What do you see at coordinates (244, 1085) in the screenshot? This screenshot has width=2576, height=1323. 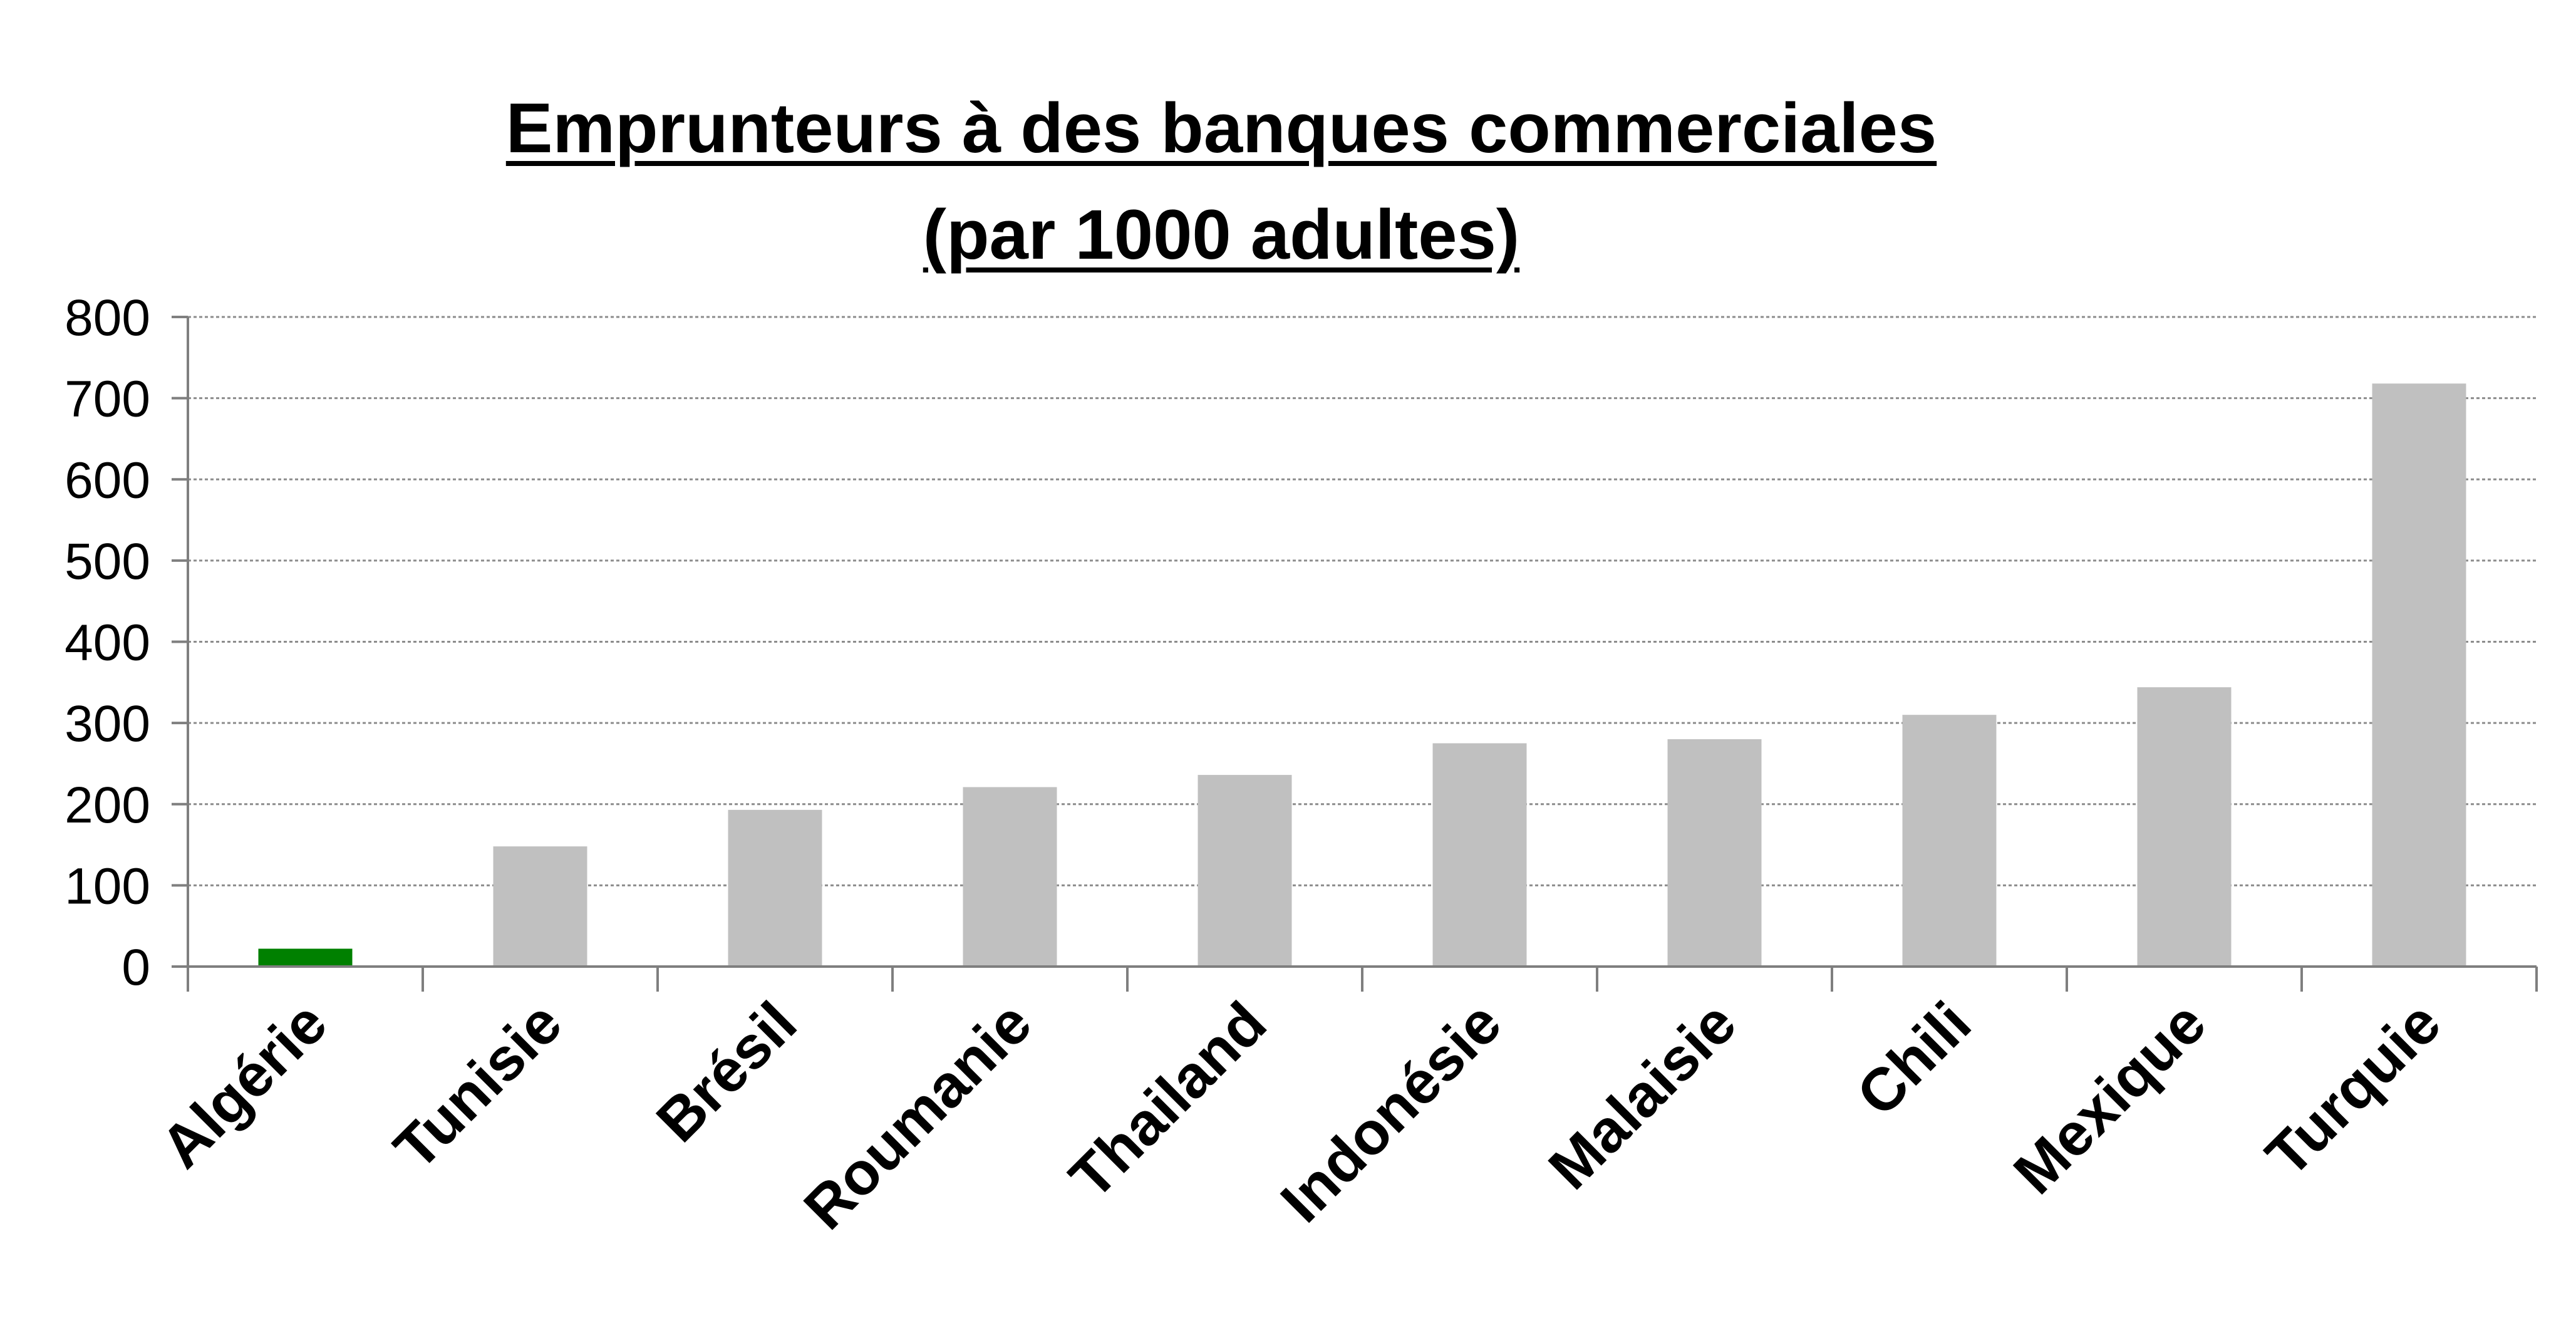 I see `x-tick-label: Algérie` at bounding box center [244, 1085].